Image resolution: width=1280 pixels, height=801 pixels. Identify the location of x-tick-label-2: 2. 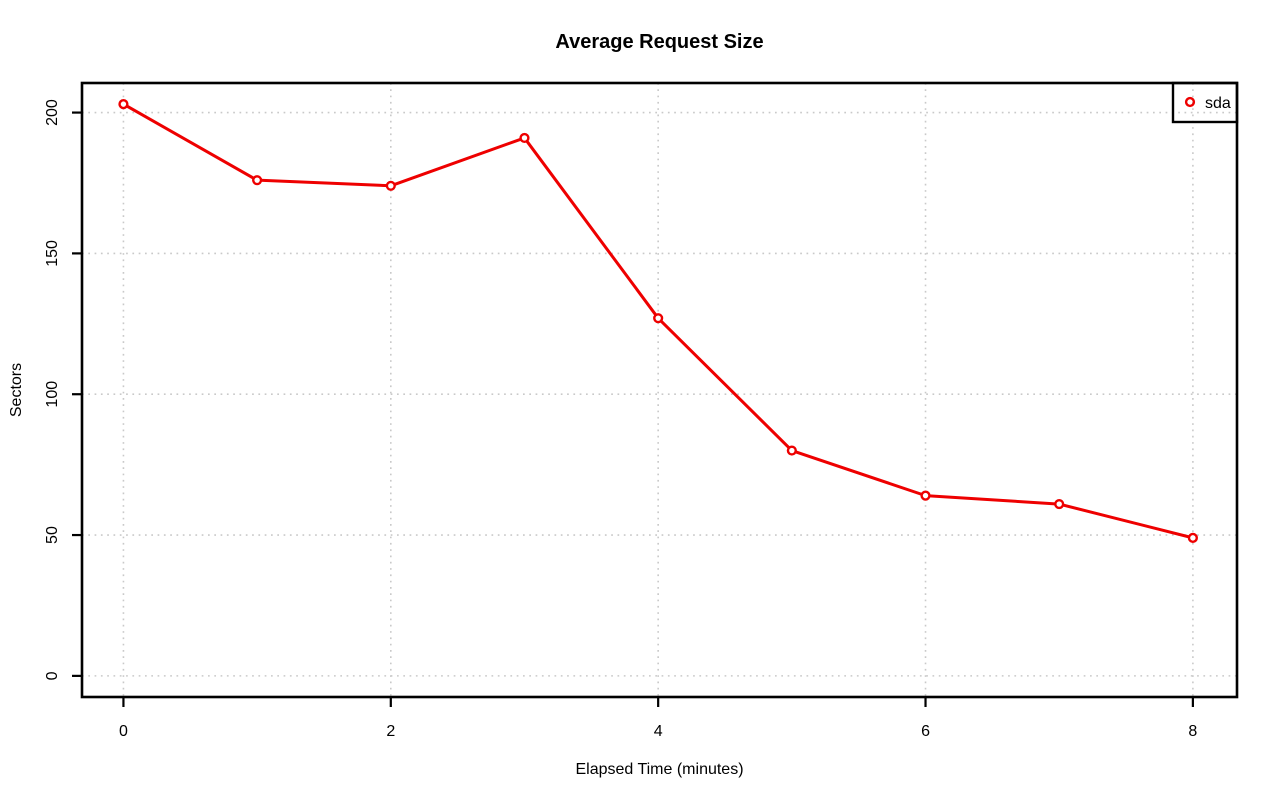
(390, 731).